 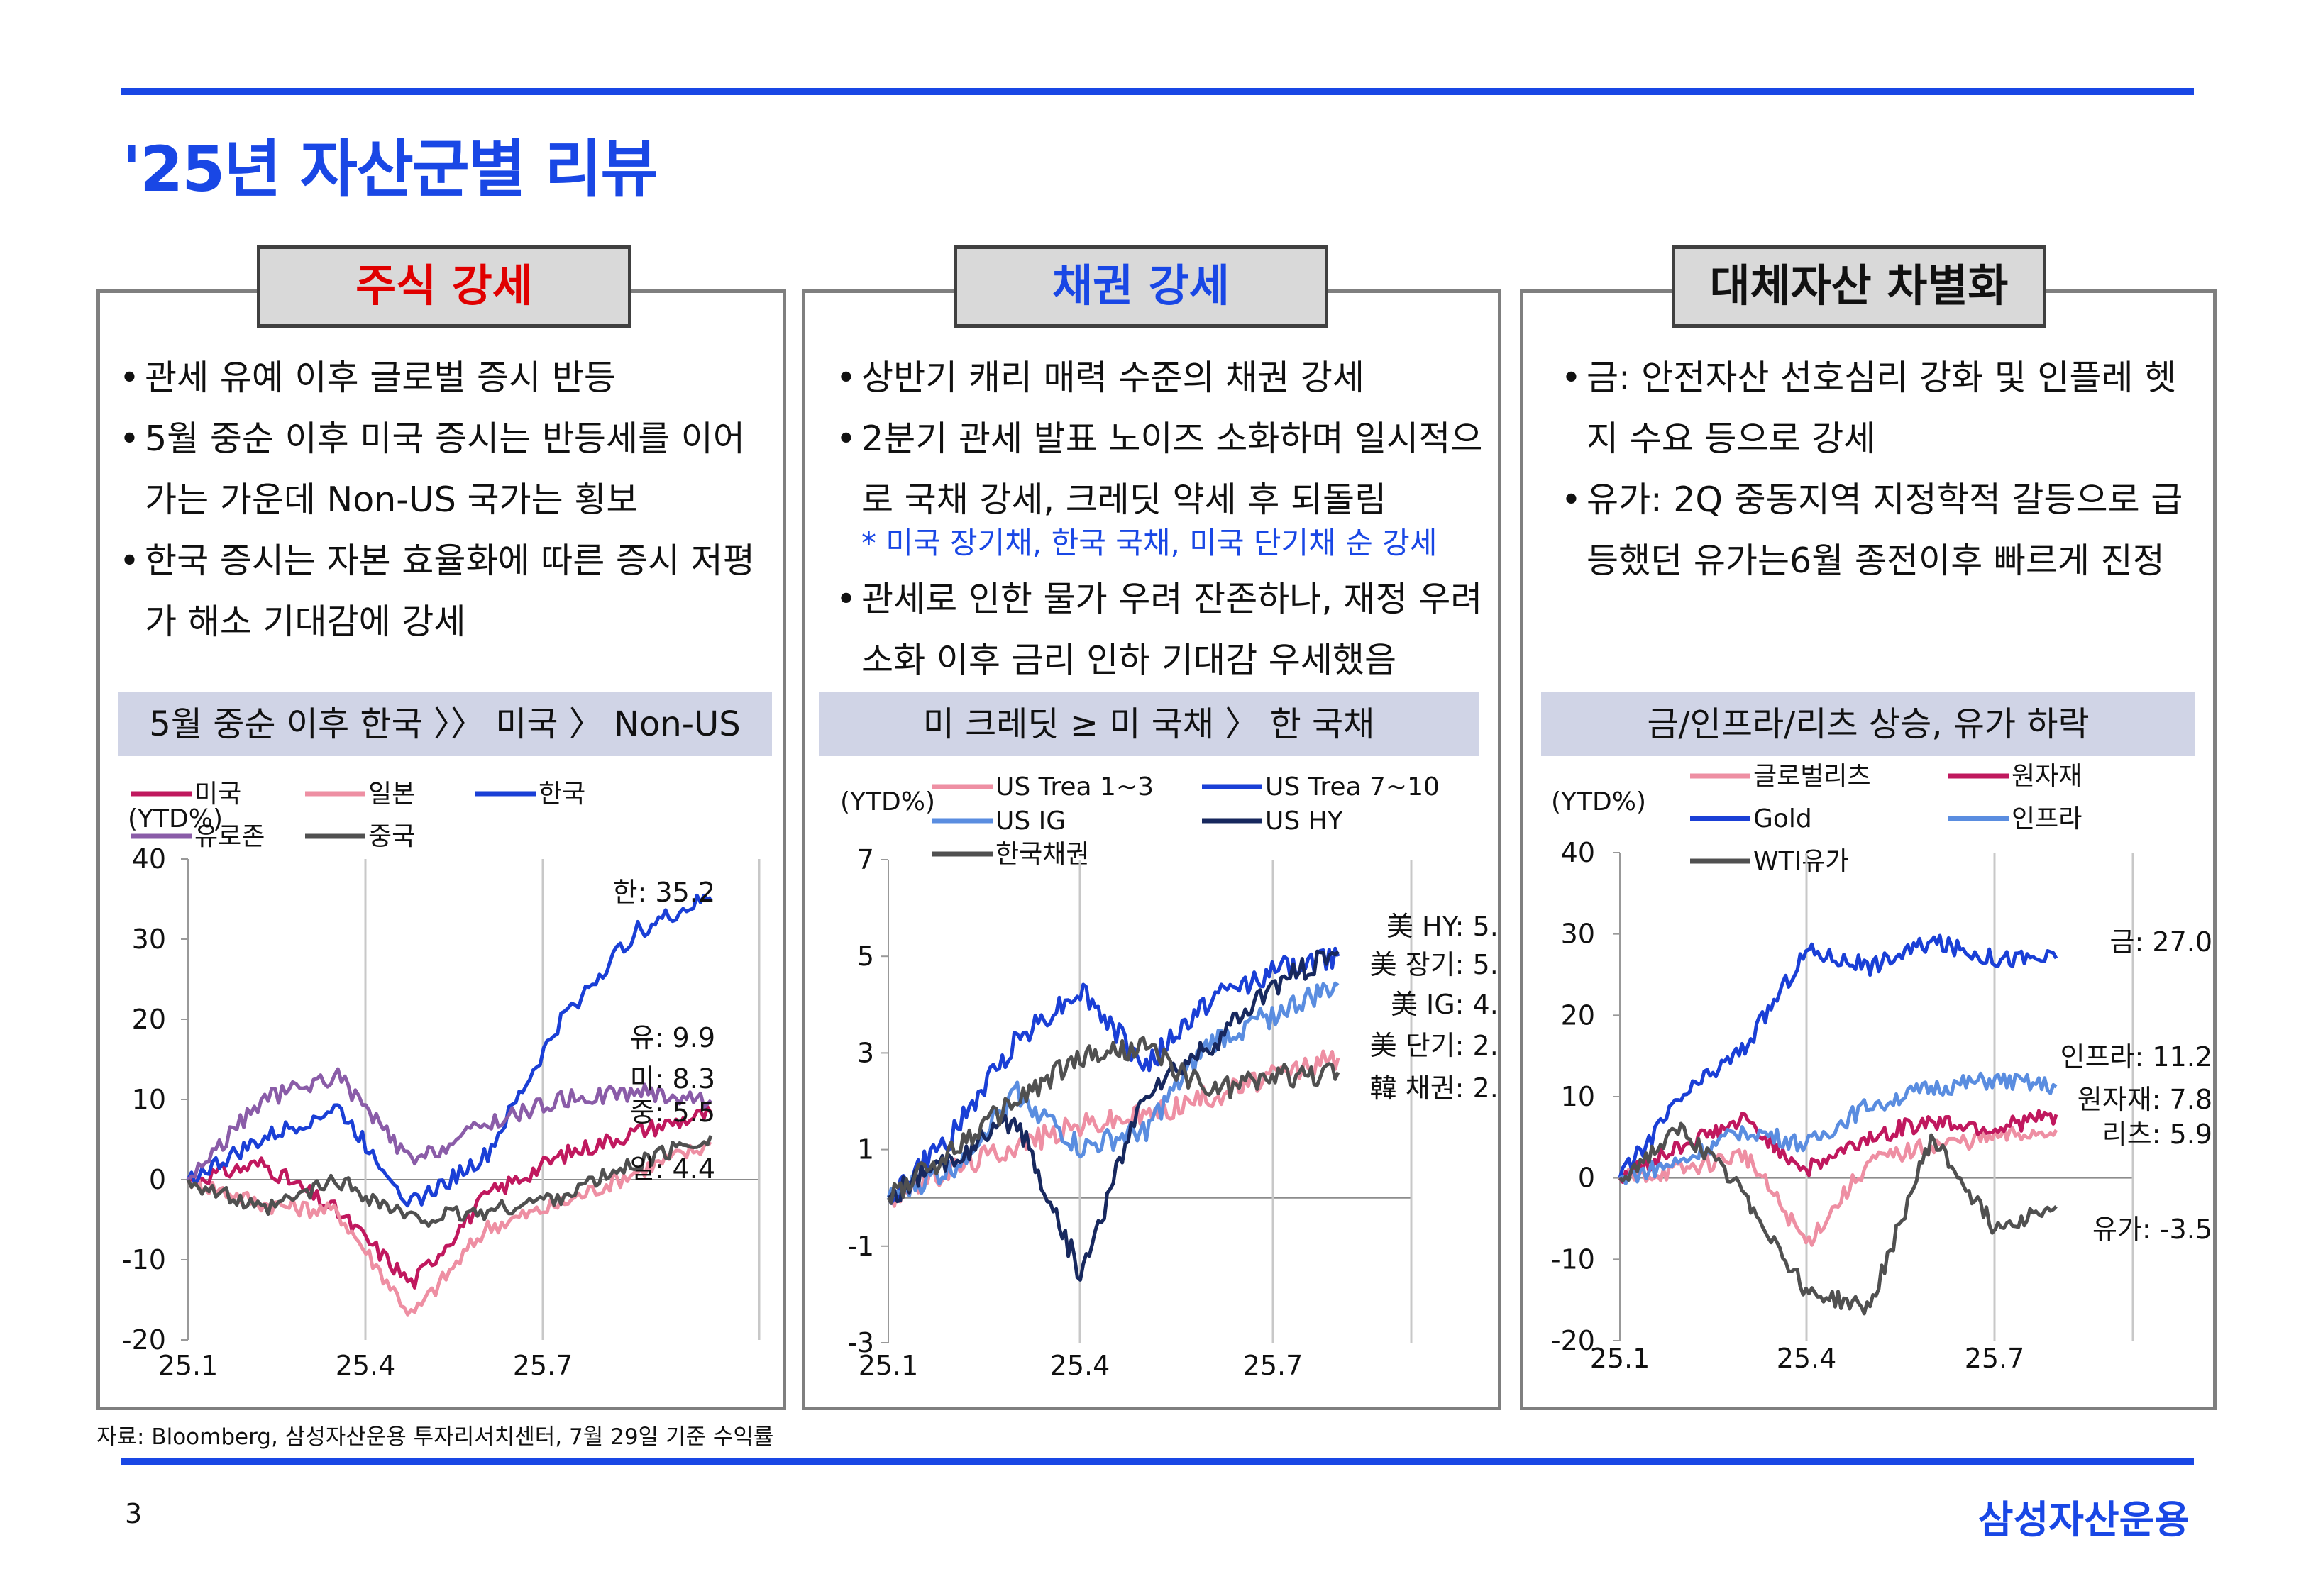 I want to click on panel-tab-bonds: 채권 강세, so click(x=1141, y=287).